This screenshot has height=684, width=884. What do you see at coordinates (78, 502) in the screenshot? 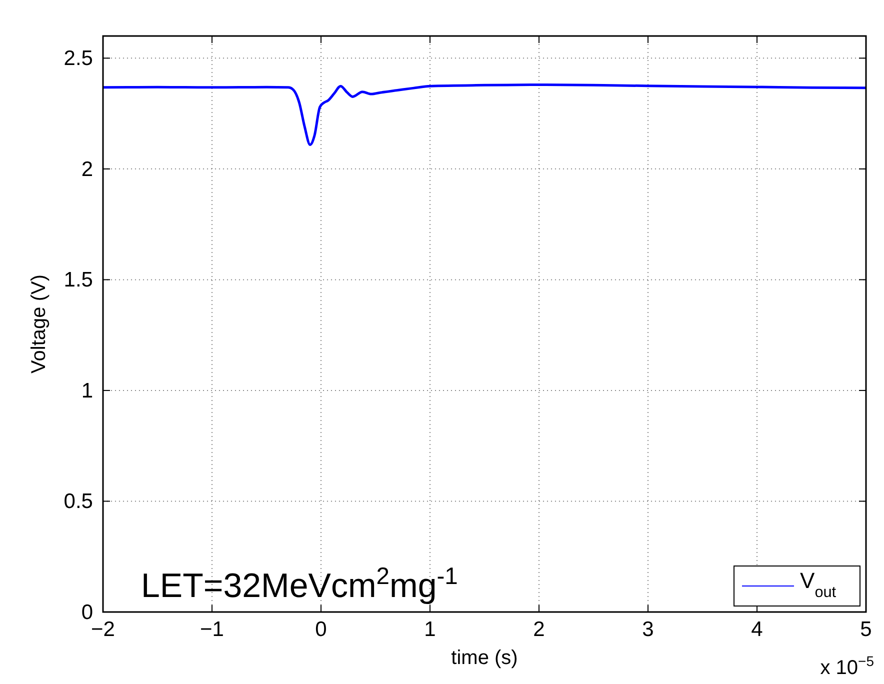
I see `y-tick-label: 0.5` at bounding box center [78, 502].